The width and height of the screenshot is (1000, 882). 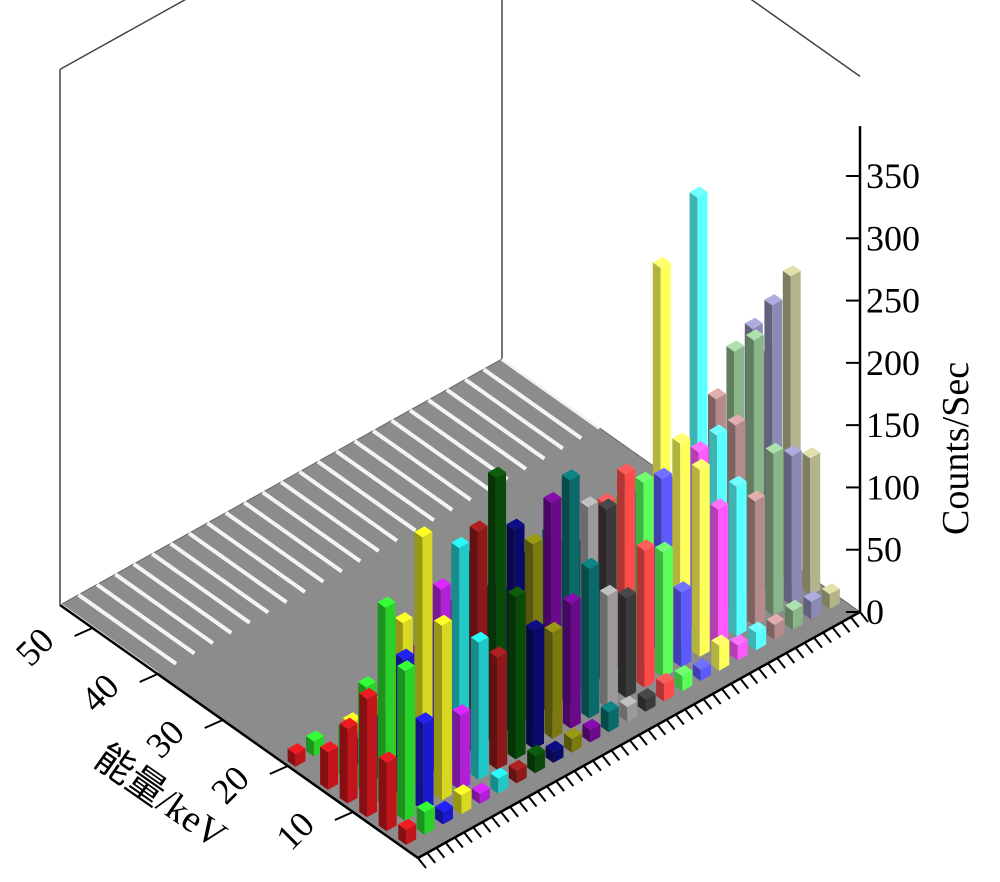 What do you see at coordinates (893, 176) in the screenshot?
I see `z-tick-label: 350` at bounding box center [893, 176].